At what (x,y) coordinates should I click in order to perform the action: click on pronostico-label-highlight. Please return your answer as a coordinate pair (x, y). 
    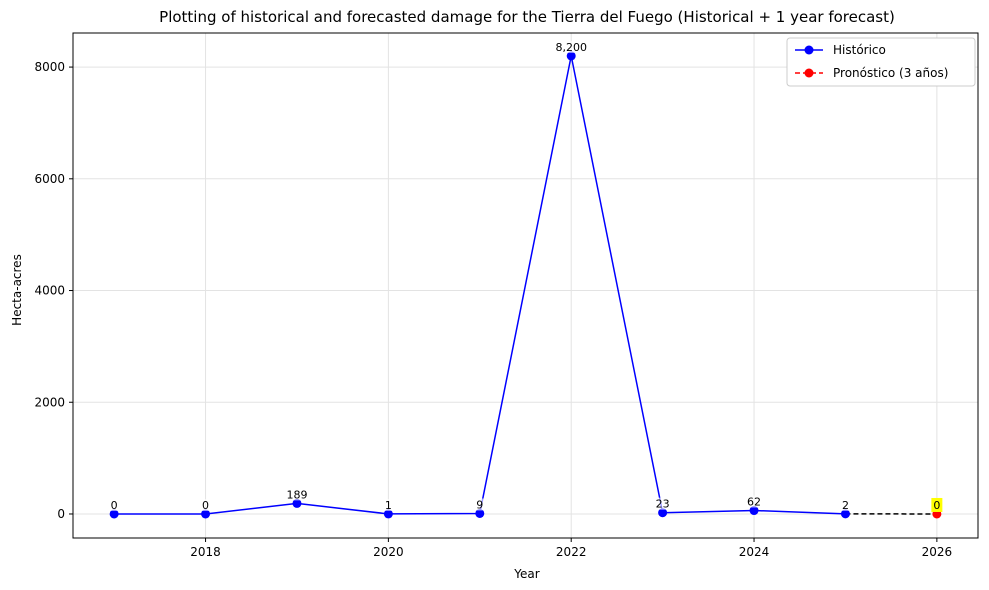
    Looking at the image, I should click on (937, 504).